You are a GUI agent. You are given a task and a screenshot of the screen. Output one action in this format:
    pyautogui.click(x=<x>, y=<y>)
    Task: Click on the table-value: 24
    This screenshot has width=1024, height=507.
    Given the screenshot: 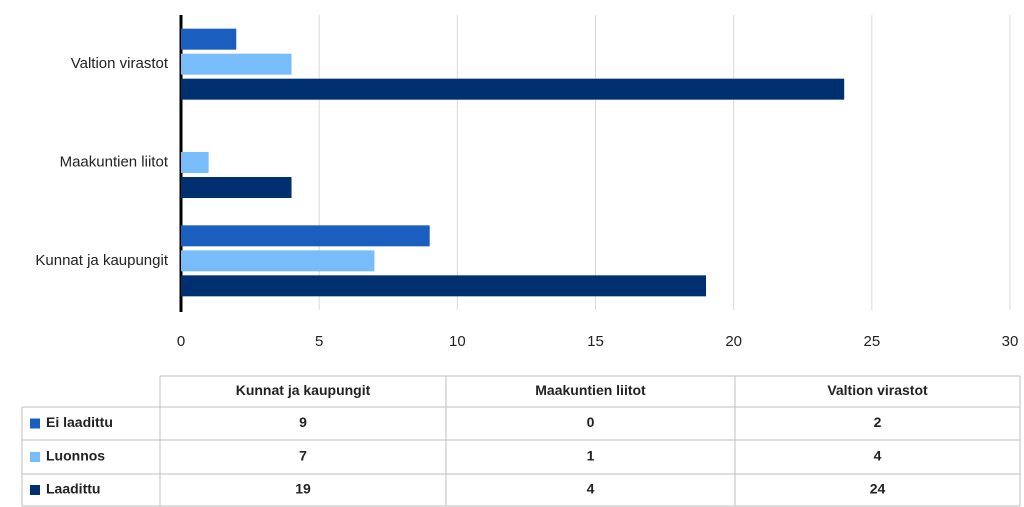 What is the action you would take?
    pyautogui.click(x=878, y=489)
    